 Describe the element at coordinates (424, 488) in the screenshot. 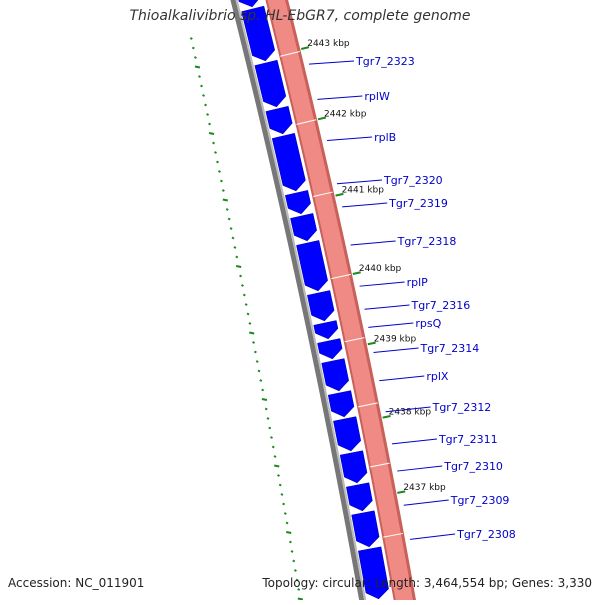

I see `scale-tick-label: 2437 kbp` at that location.